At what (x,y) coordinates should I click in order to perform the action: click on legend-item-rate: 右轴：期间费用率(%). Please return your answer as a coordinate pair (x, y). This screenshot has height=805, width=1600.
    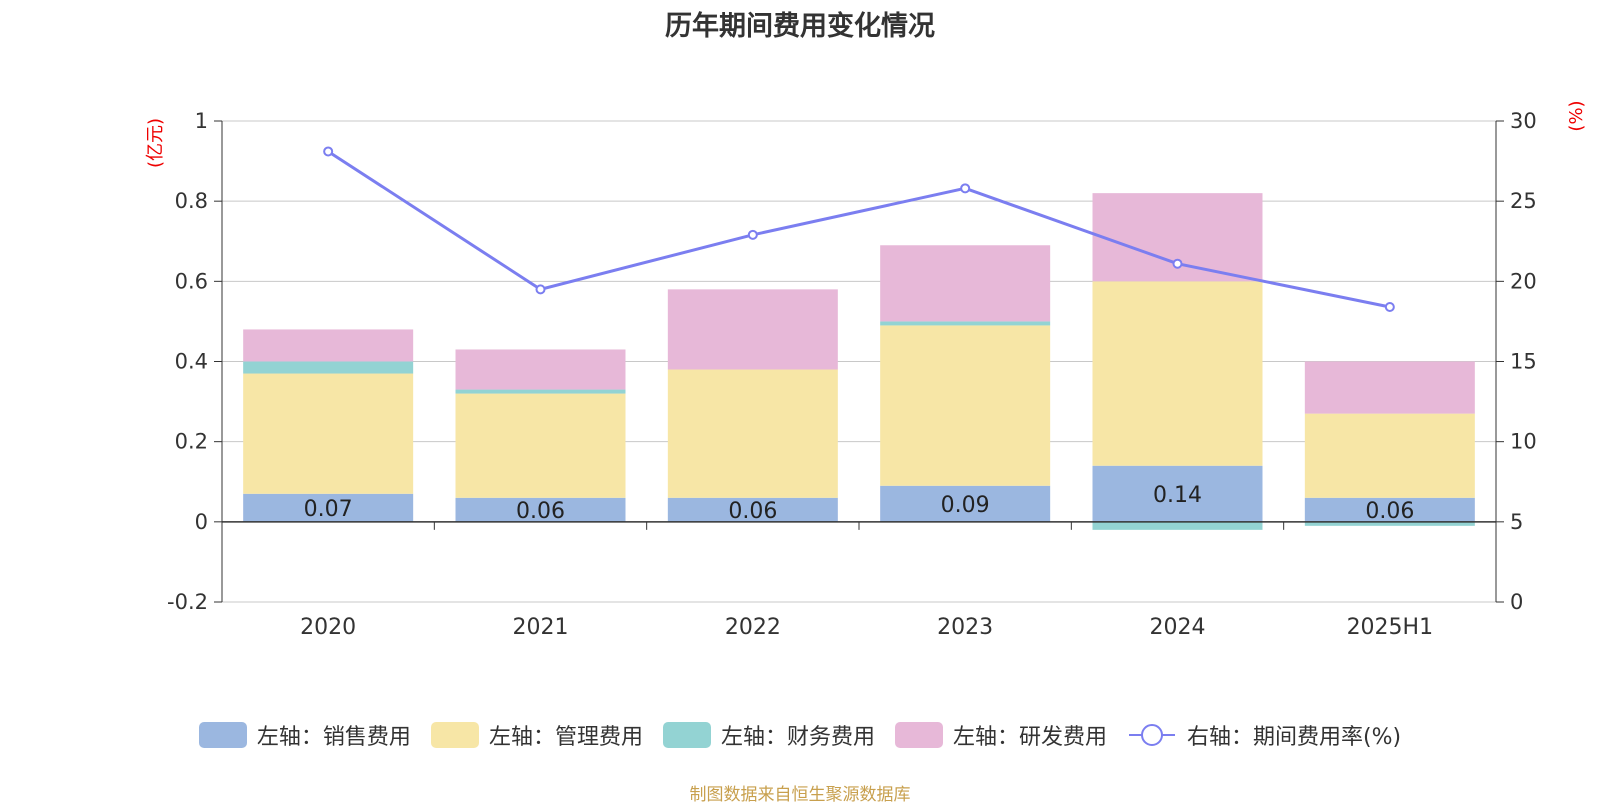
    Looking at the image, I should click on (1264, 735).